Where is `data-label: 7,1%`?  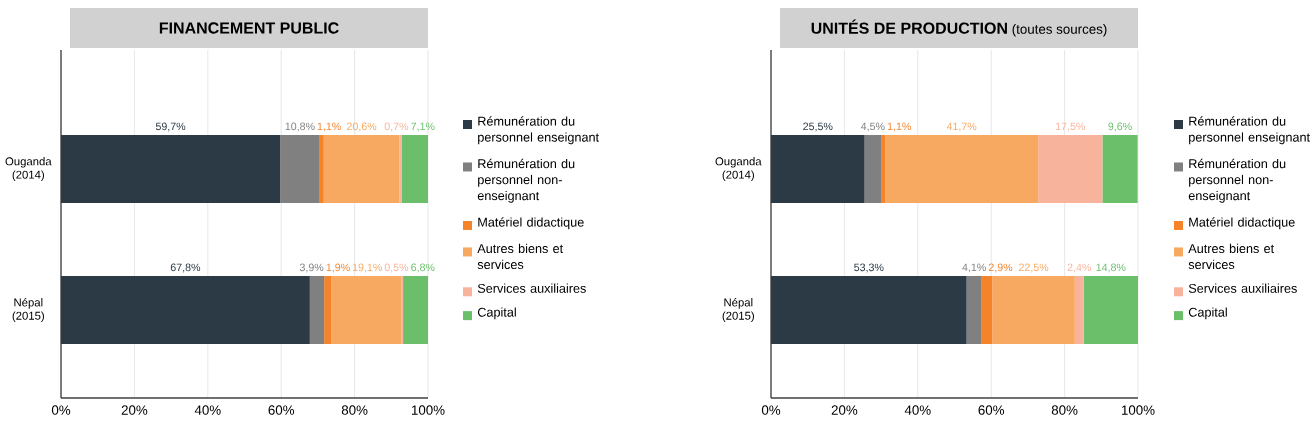
data-label: 7,1% is located at coordinates (423, 127).